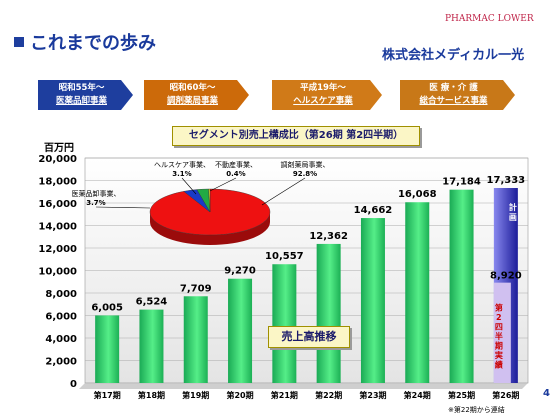 This screenshot has height=420, width=560. I want to click on half-year-label-char: 第, so click(499, 308).